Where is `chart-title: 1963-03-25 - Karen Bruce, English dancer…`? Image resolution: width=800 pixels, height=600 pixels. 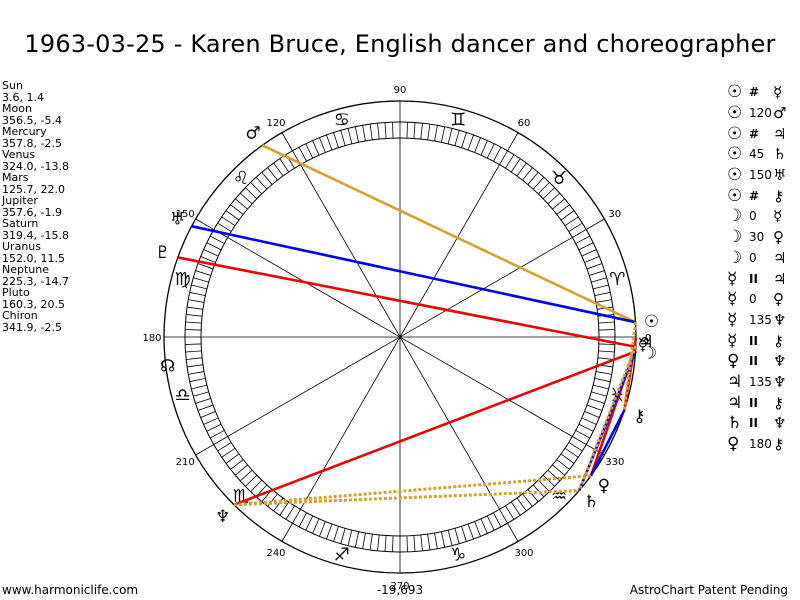
chart-title: 1963-03-25 - Karen Bruce, English dancer… is located at coordinates (400, 44).